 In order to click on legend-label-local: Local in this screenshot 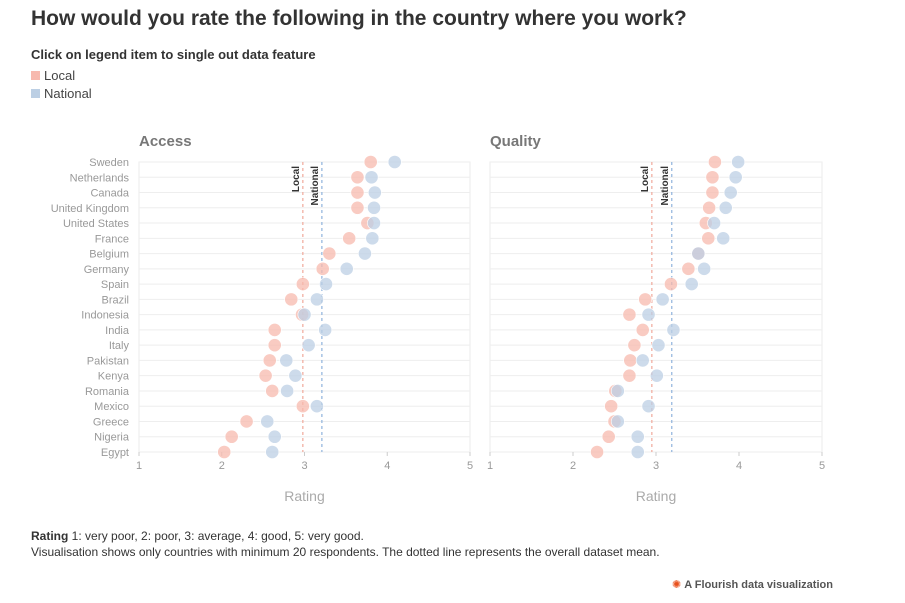, I will do `click(60, 75)`.